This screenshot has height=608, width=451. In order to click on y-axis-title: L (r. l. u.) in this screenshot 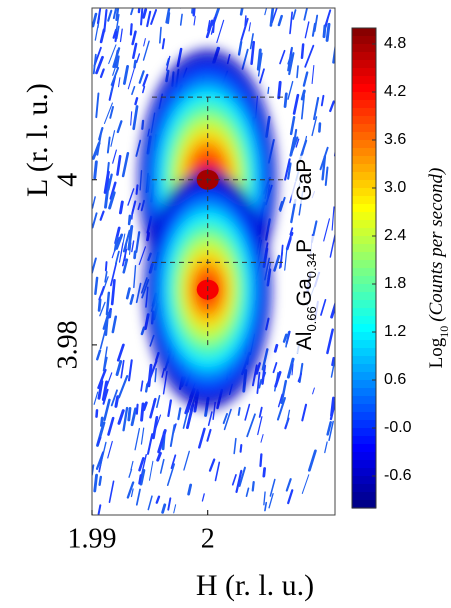, I will do `click(37, 140)`.